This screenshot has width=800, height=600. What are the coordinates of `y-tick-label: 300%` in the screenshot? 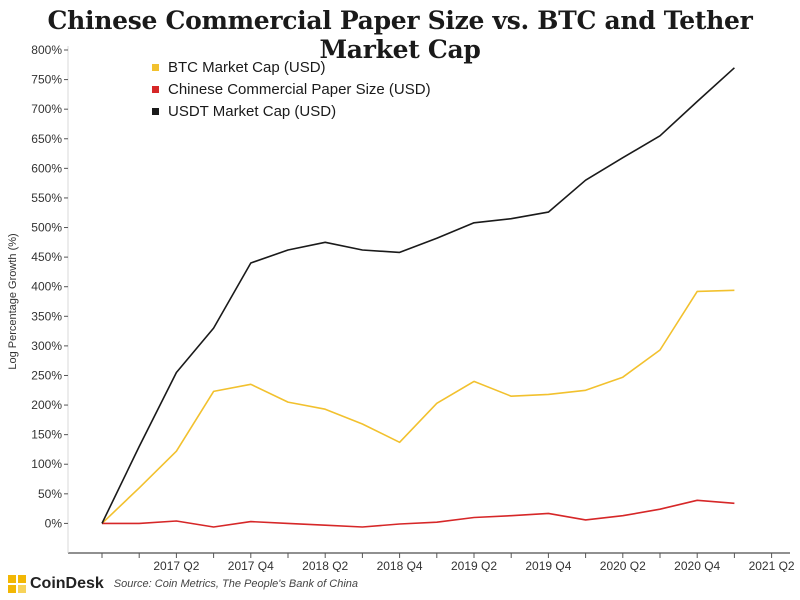 It's located at (46, 346).